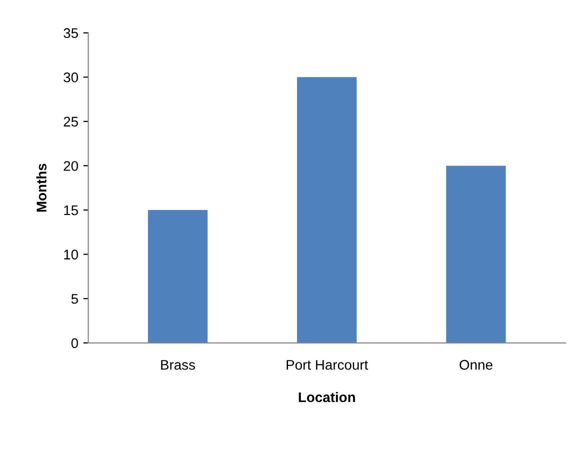 The image size is (577, 450). What do you see at coordinates (71, 77) in the screenshot?
I see `y-tick-label: 30` at bounding box center [71, 77].